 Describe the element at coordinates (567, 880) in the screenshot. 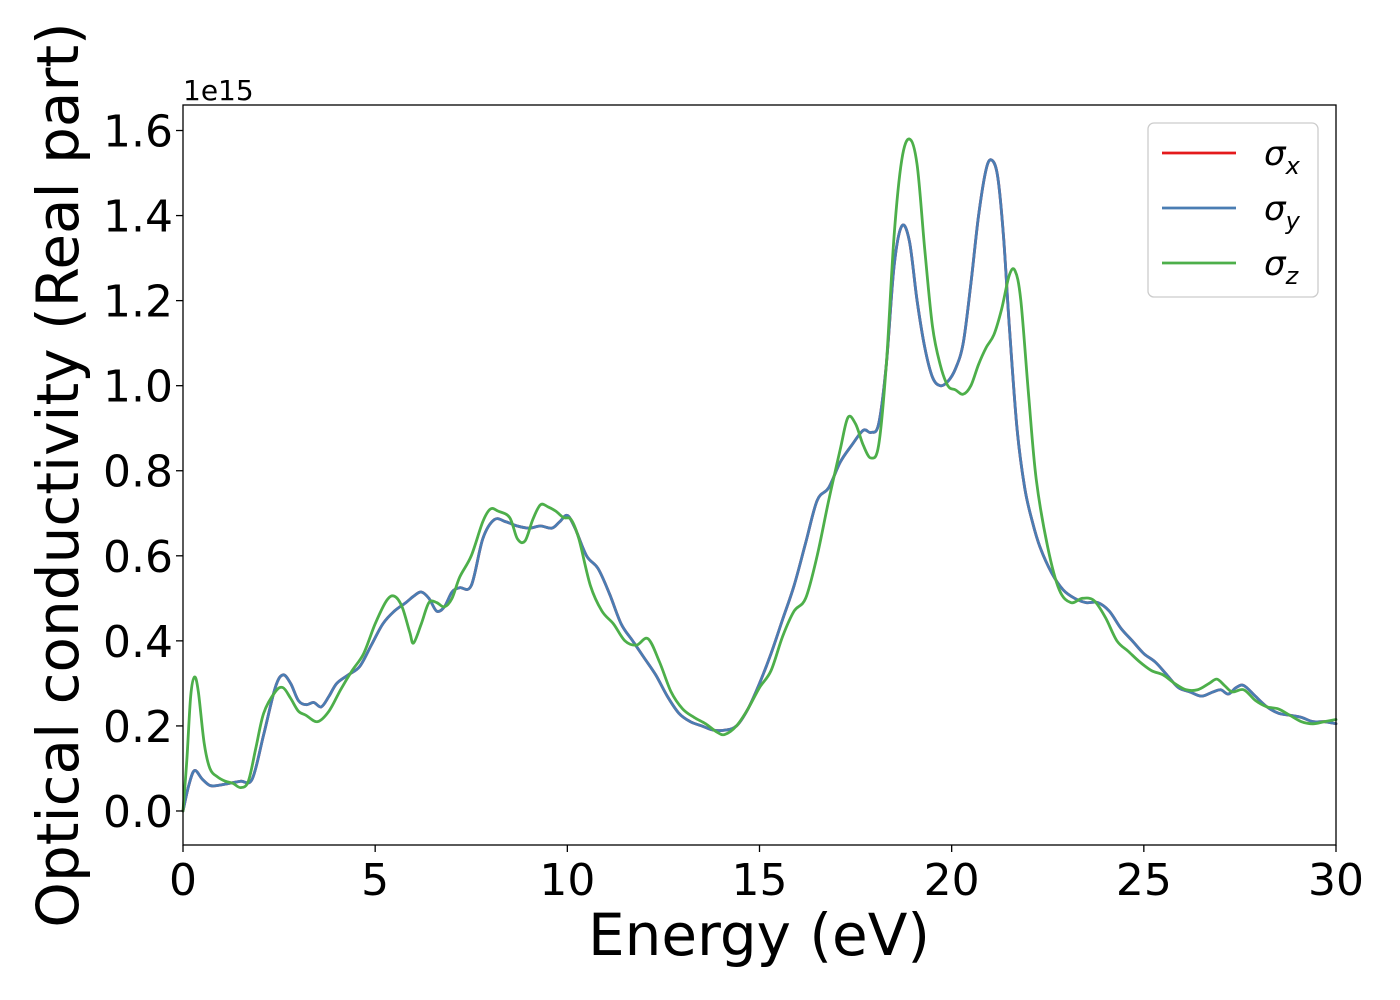

I see `x-tick-label: 10` at that location.